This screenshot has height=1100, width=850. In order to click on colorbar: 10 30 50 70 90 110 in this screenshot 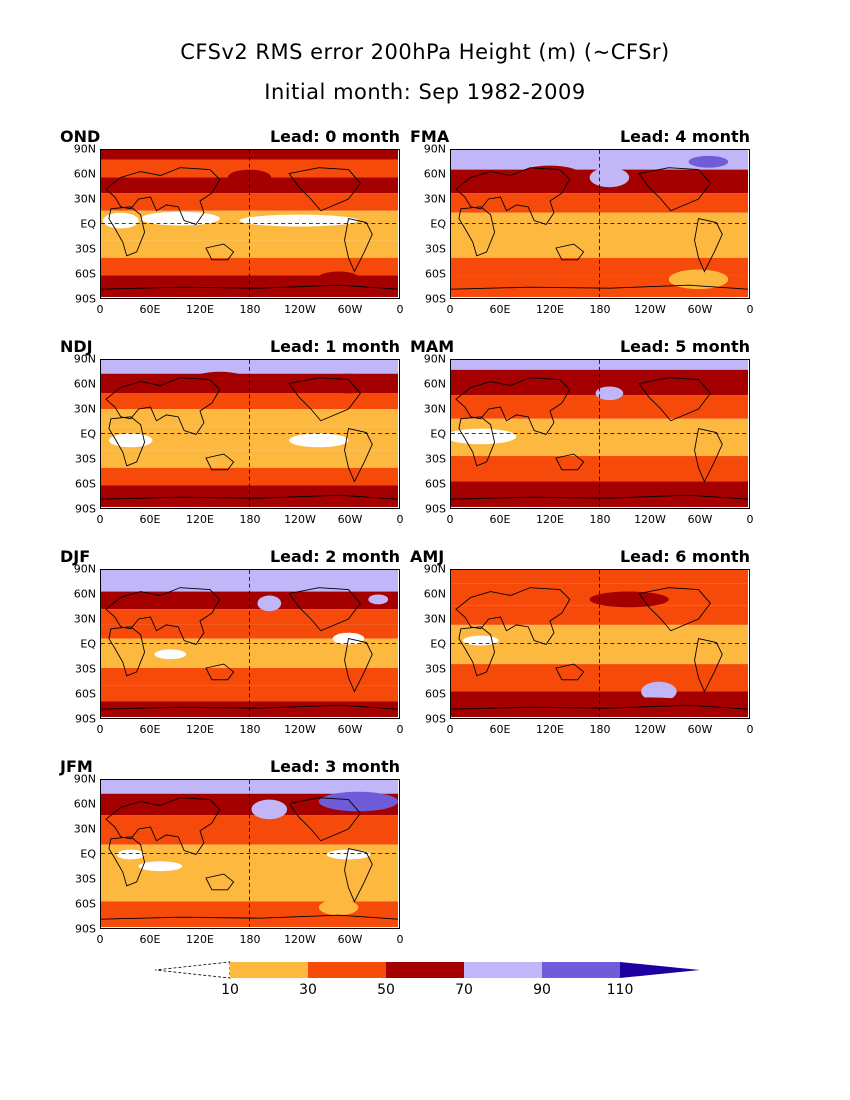, I will do `click(430, 980)`.